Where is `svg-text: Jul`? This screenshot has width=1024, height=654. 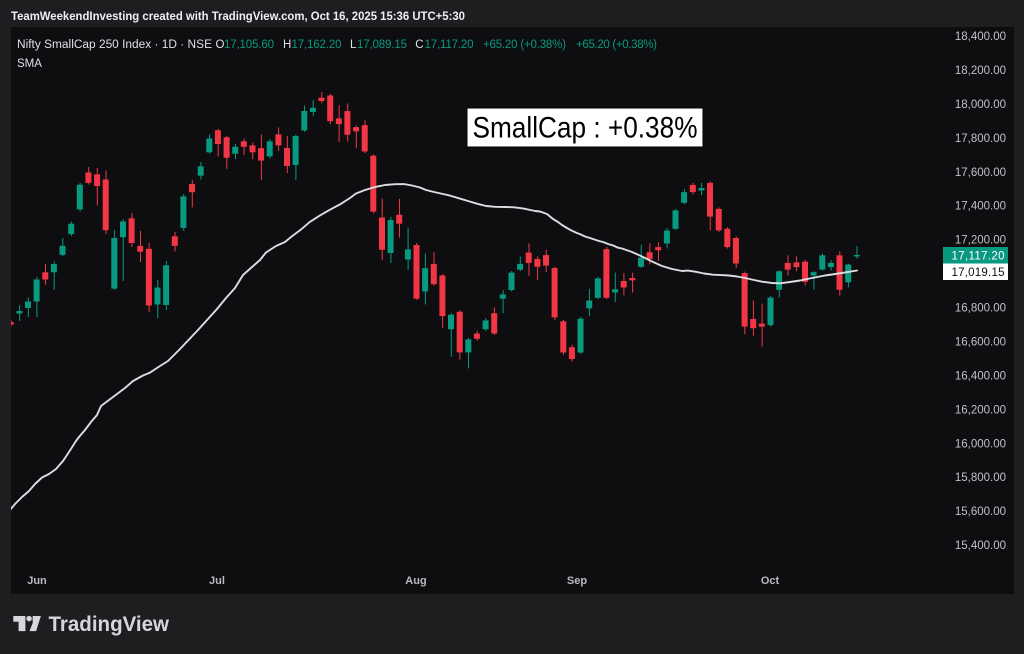 svg-text: Jul is located at coordinates (217, 581).